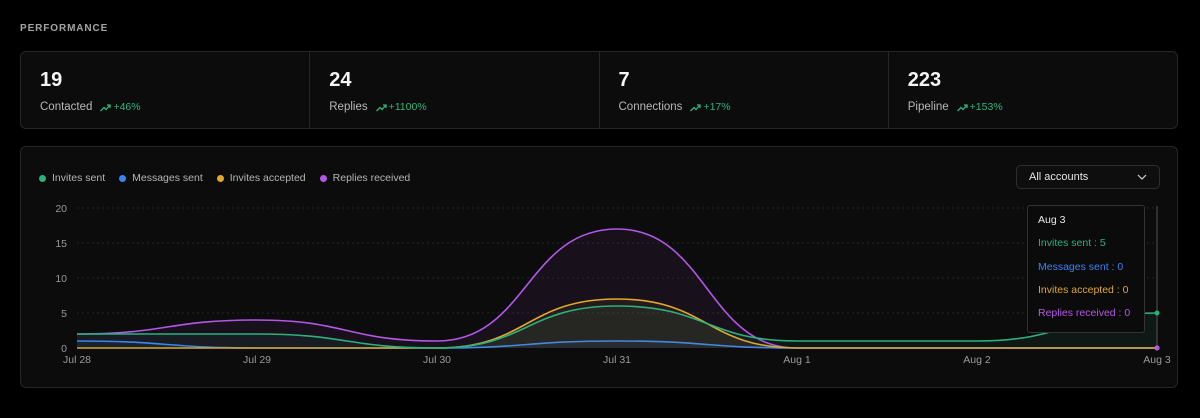  What do you see at coordinates (79, 178) in the screenshot?
I see `legend-label: Invites sent` at bounding box center [79, 178].